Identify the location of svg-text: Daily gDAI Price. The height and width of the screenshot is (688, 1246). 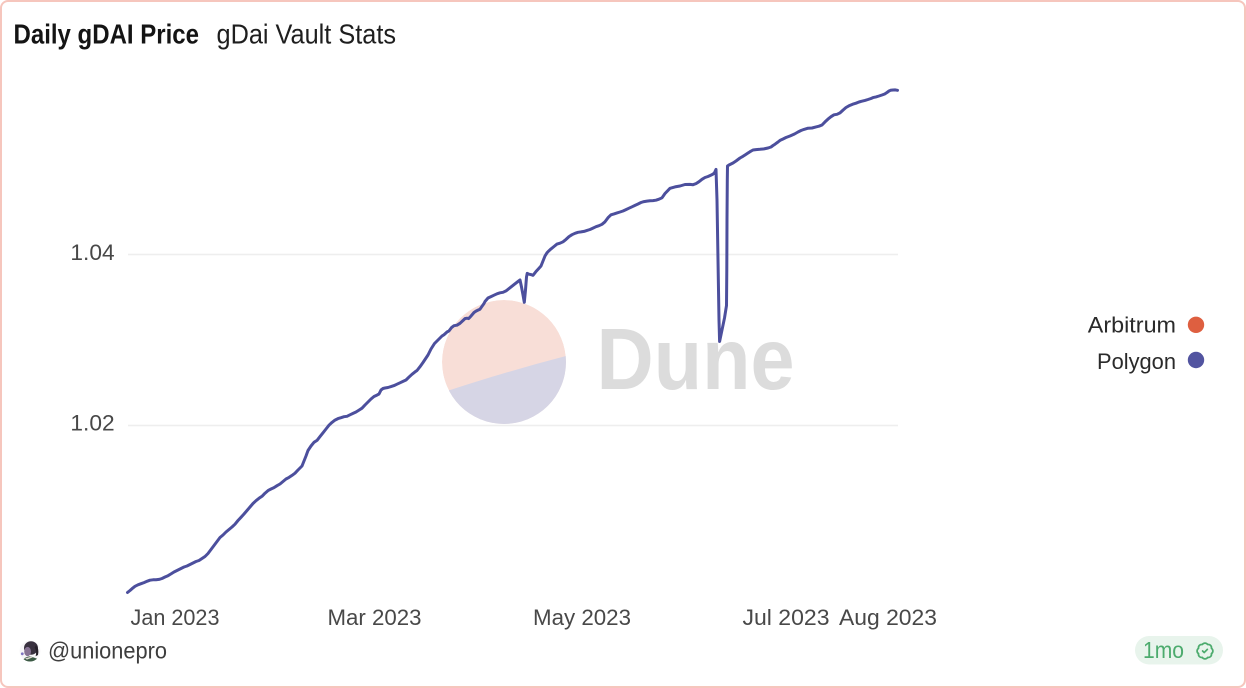
(107, 34).